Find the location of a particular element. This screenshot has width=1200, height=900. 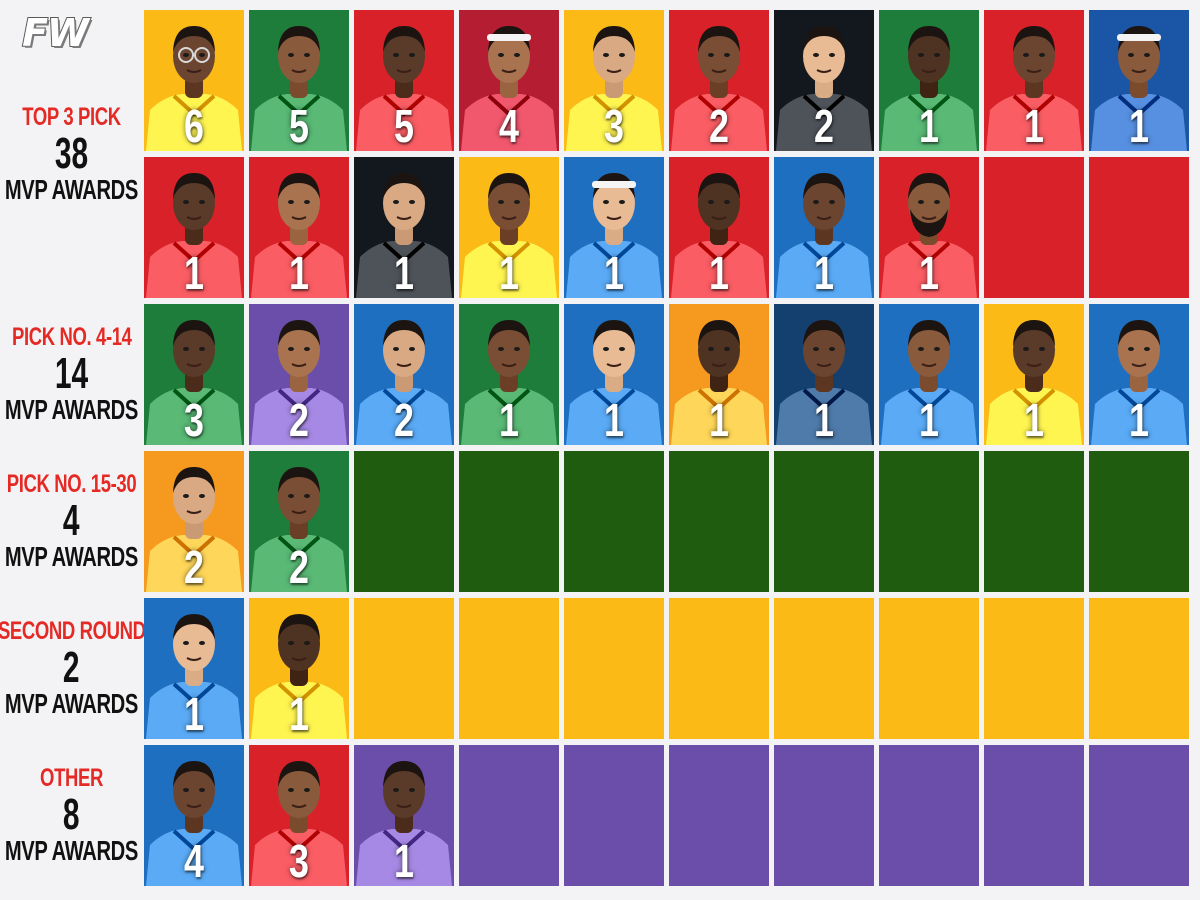

row-label: SECOND ROUND 2 MVP AWARDS is located at coordinates (73, 668).